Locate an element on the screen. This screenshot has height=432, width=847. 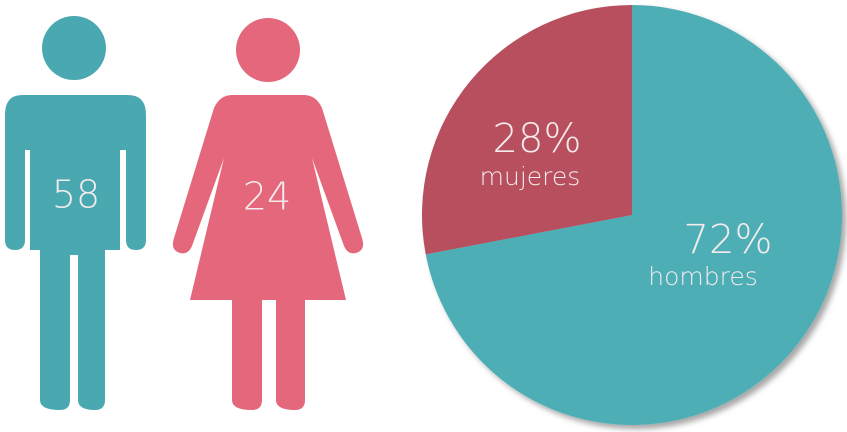
woman-count: 24 is located at coordinates (267, 197).